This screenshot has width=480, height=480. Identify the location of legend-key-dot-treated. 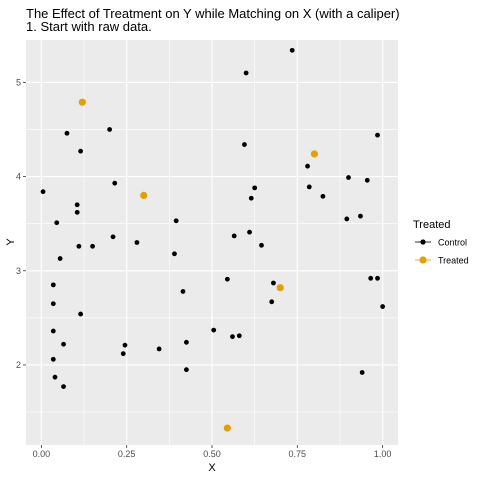
(423, 260).